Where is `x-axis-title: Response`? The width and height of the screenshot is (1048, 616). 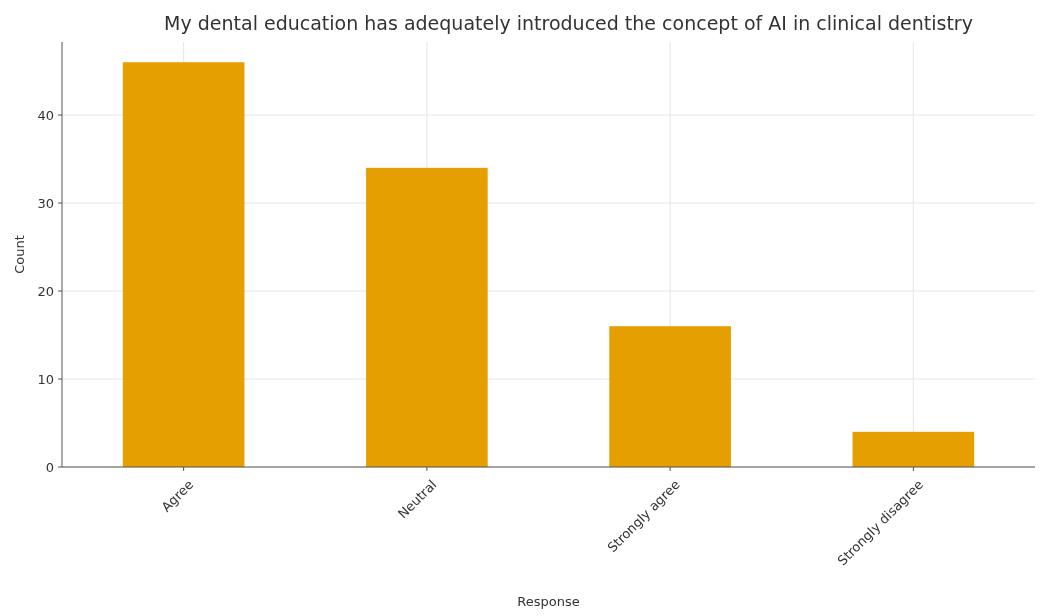 x-axis-title: Response is located at coordinates (548, 601).